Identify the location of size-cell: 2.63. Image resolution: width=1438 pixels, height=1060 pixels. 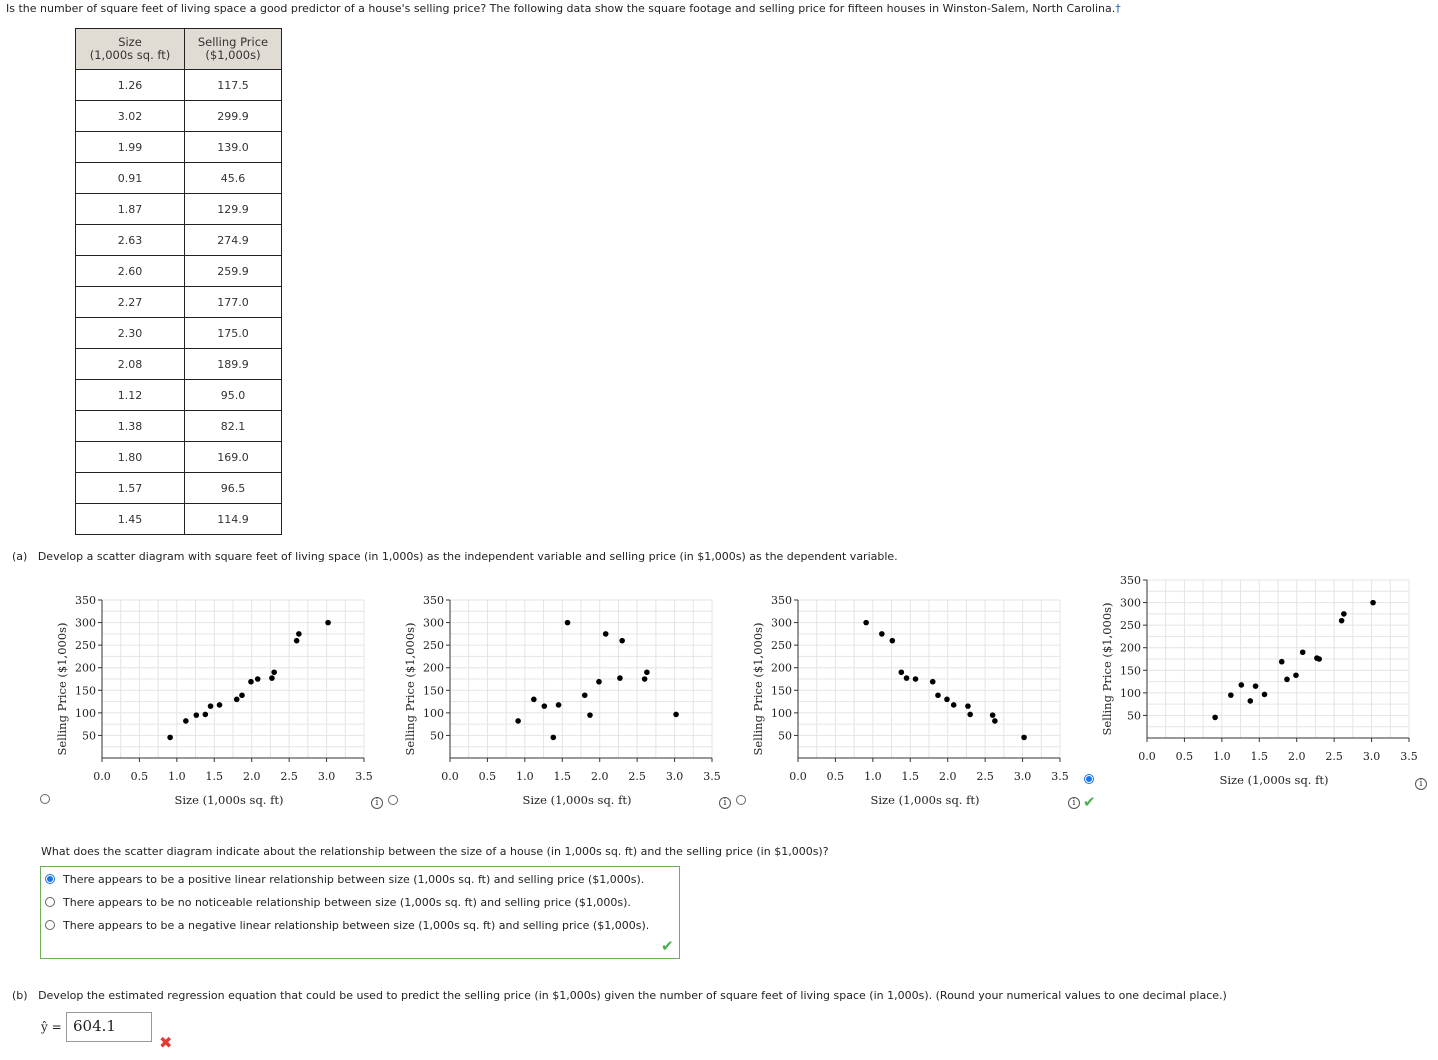
(130, 240).